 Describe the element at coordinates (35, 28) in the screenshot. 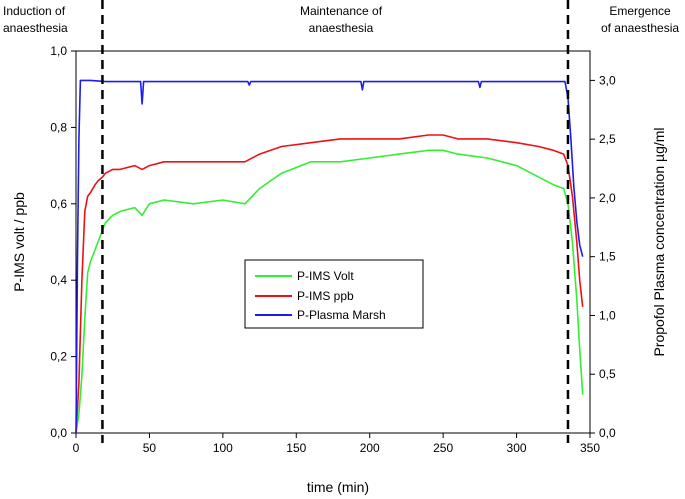

I see `phase-label-induction-2: anaesthesia` at that location.